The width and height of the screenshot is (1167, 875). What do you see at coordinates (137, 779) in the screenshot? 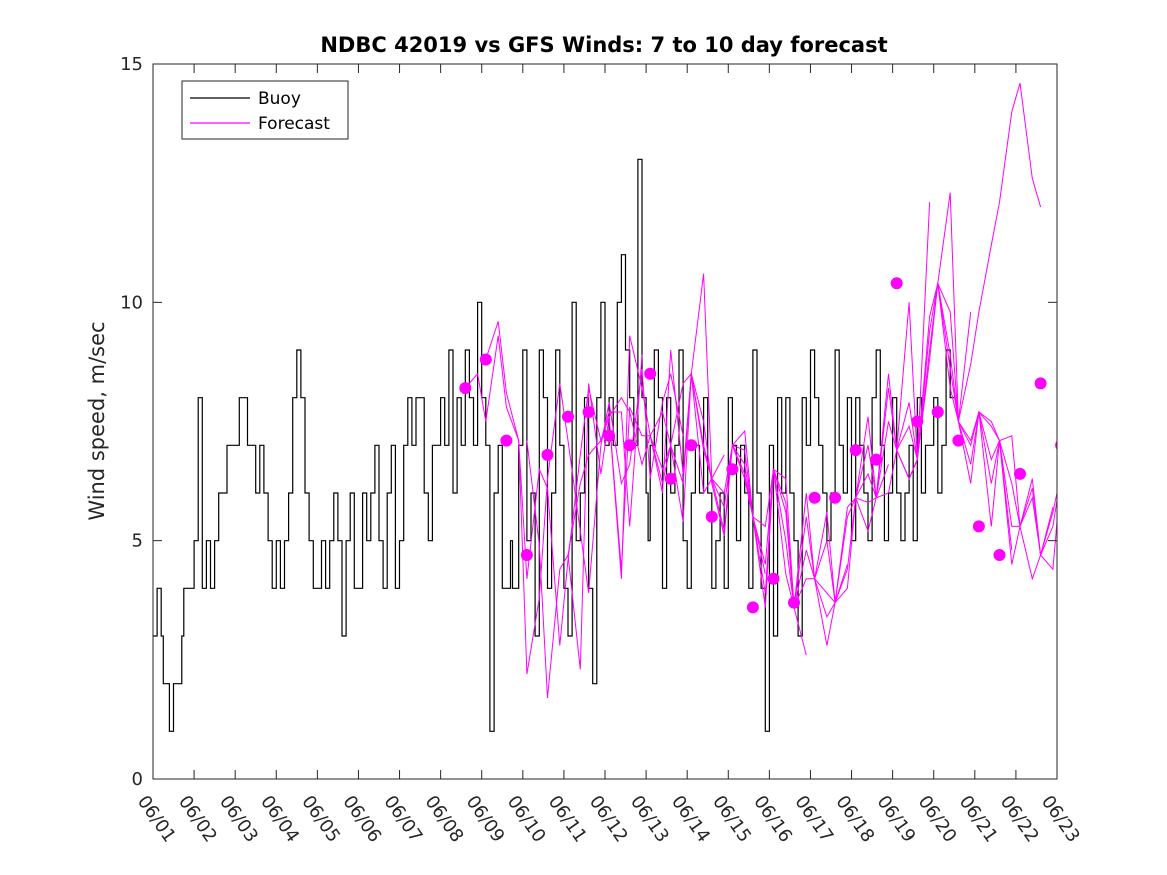
I see `y-tick-label: 0` at bounding box center [137, 779].